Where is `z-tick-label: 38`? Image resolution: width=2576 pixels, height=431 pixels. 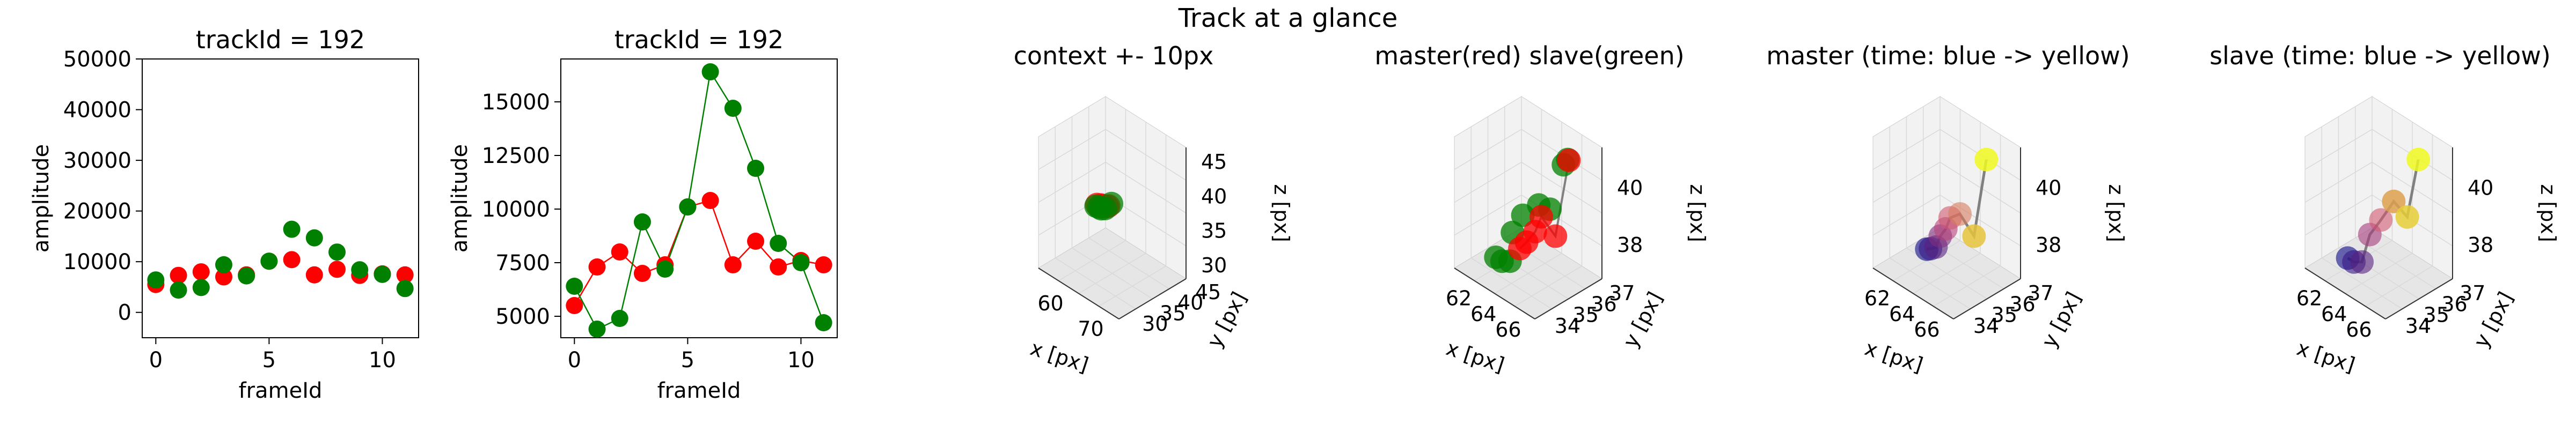
z-tick-label: 38 is located at coordinates (2480, 245).